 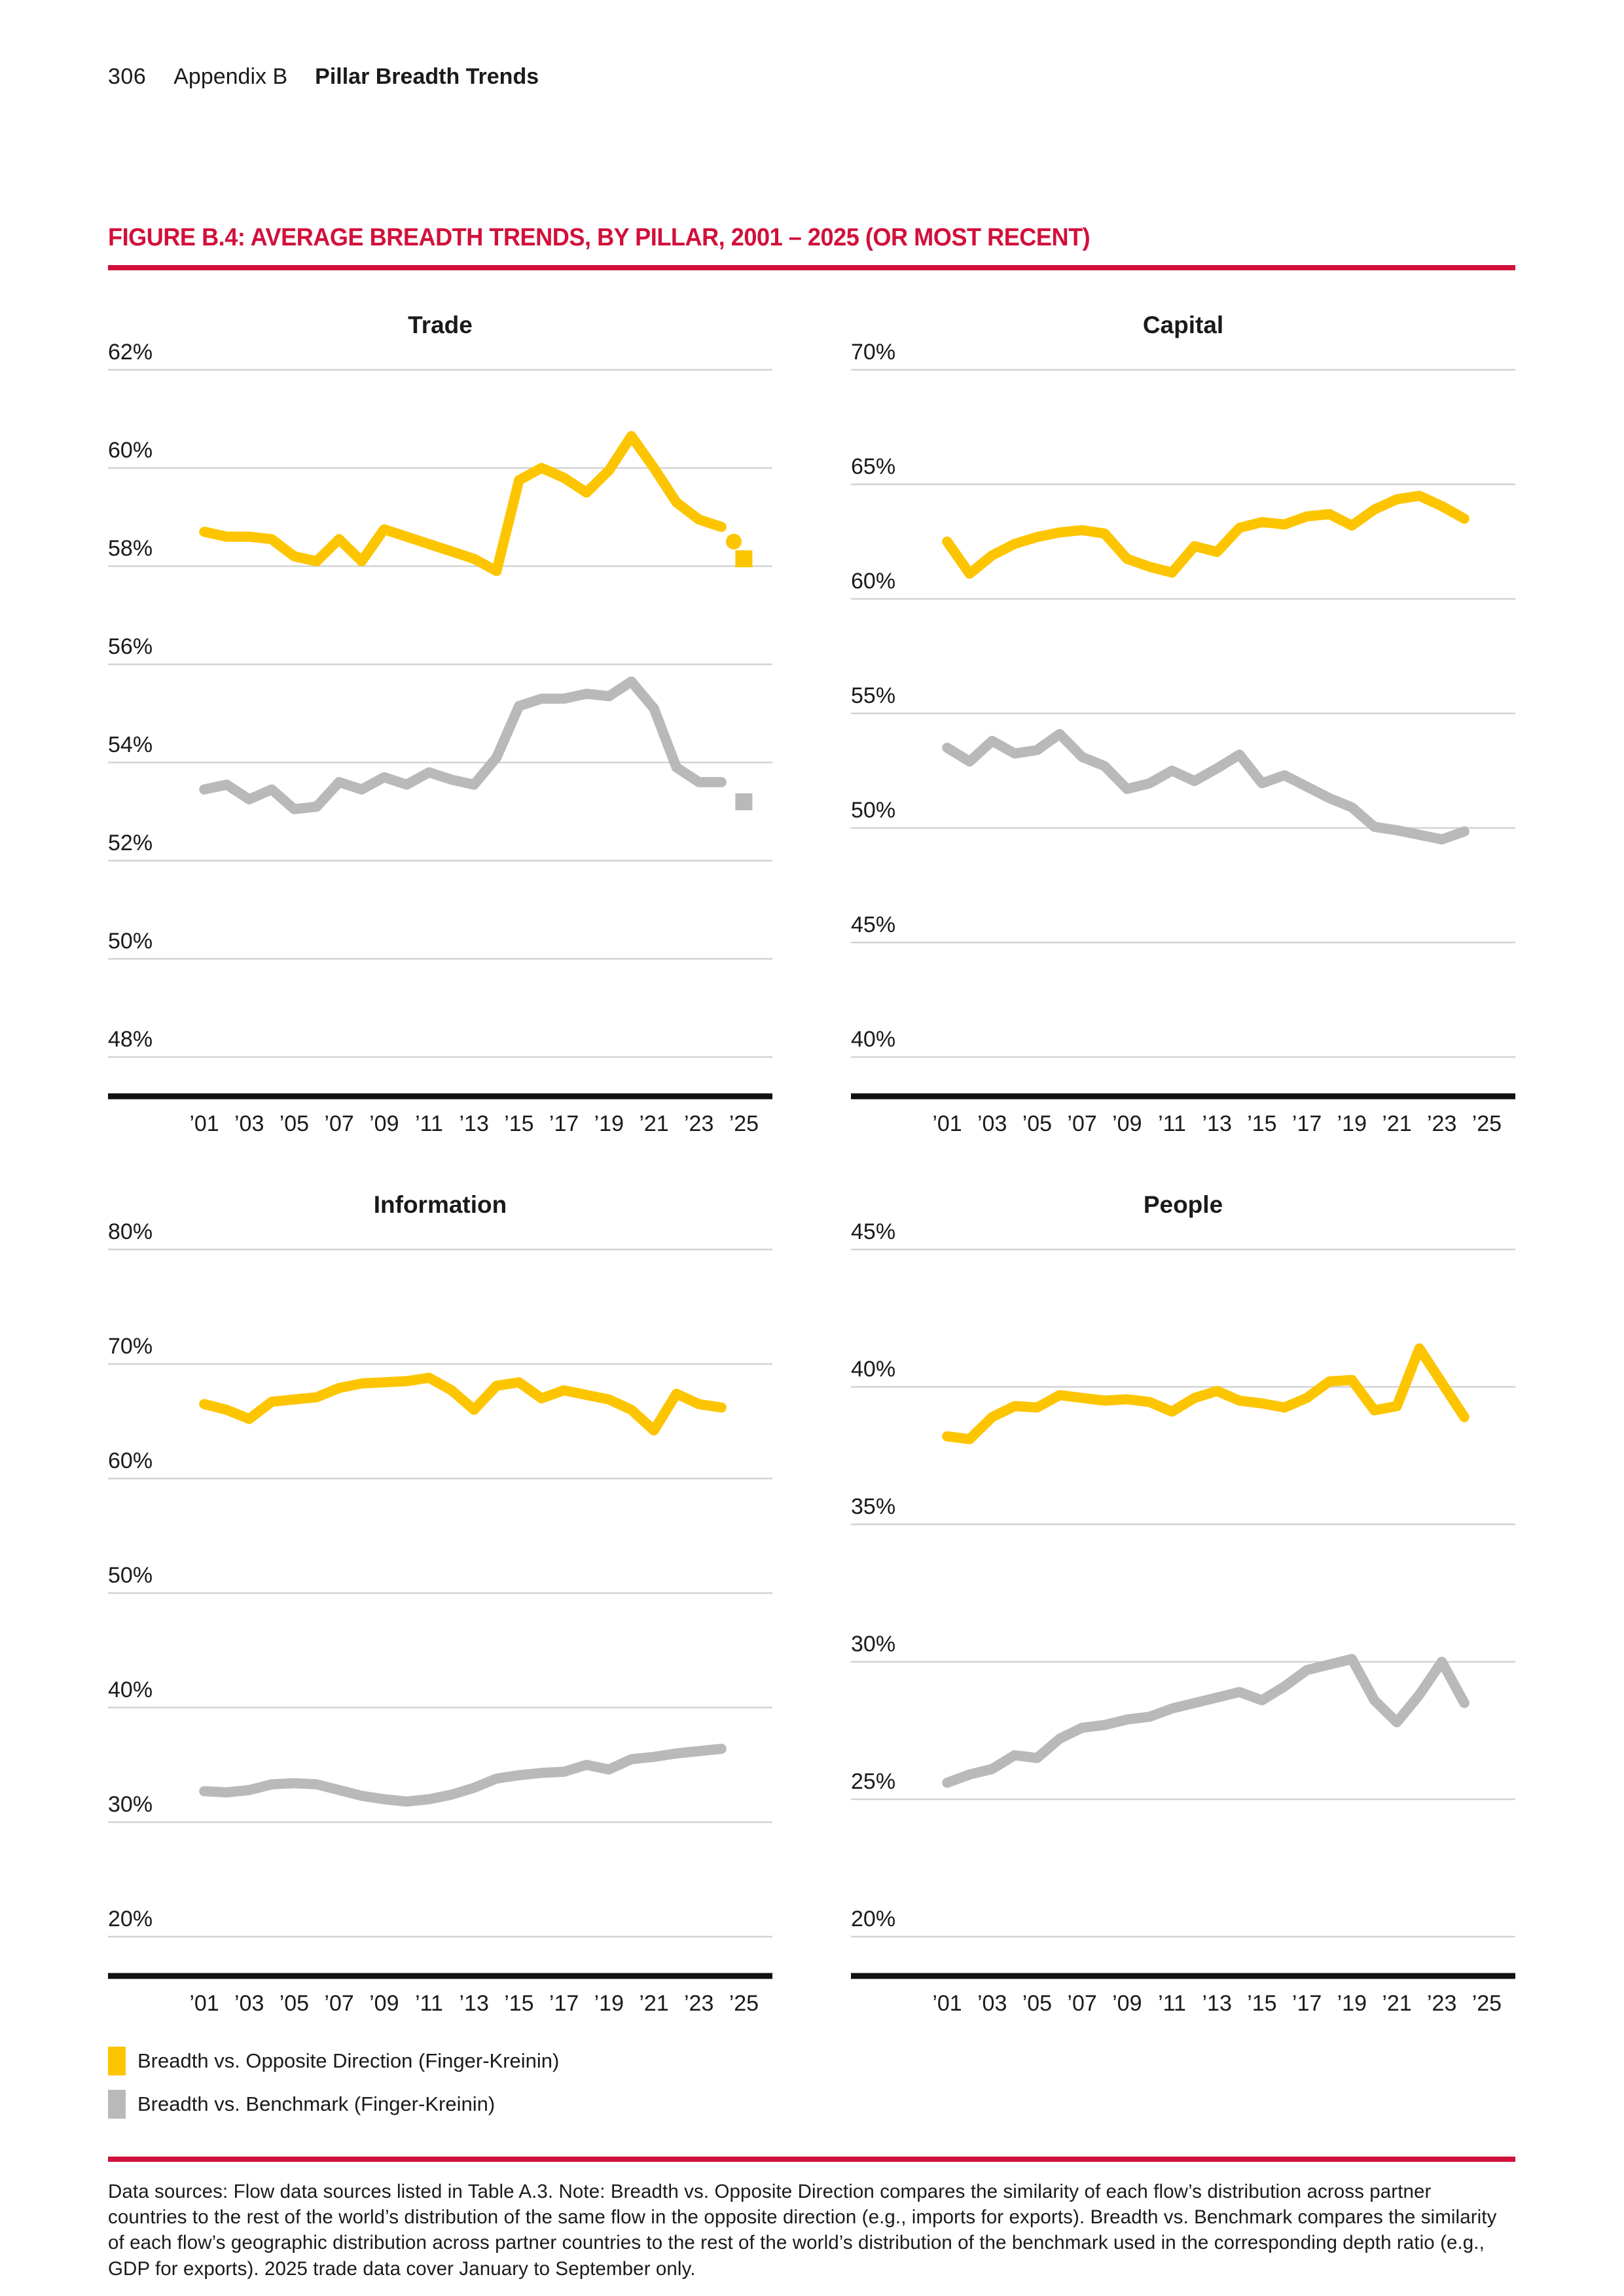 What do you see at coordinates (873, 466) in the screenshot?
I see `y-axis-tick-label: 65%` at bounding box center [873, 466].